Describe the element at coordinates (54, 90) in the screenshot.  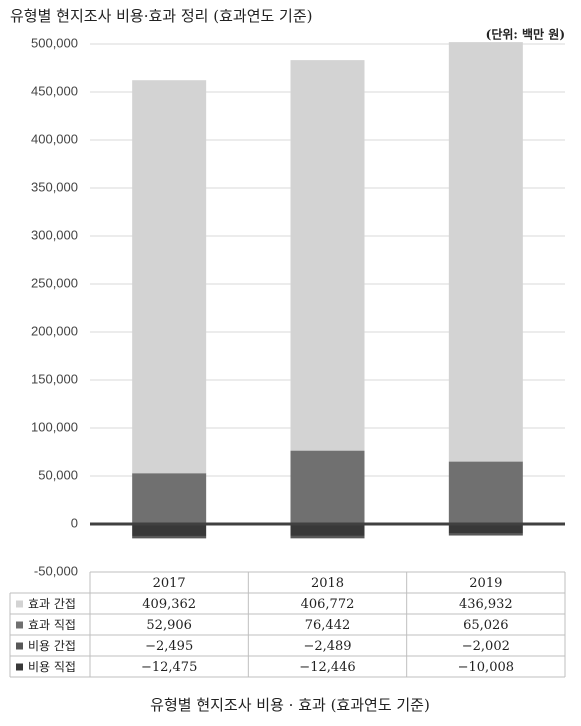
I see `y-tick-label: 450,000` at that location.